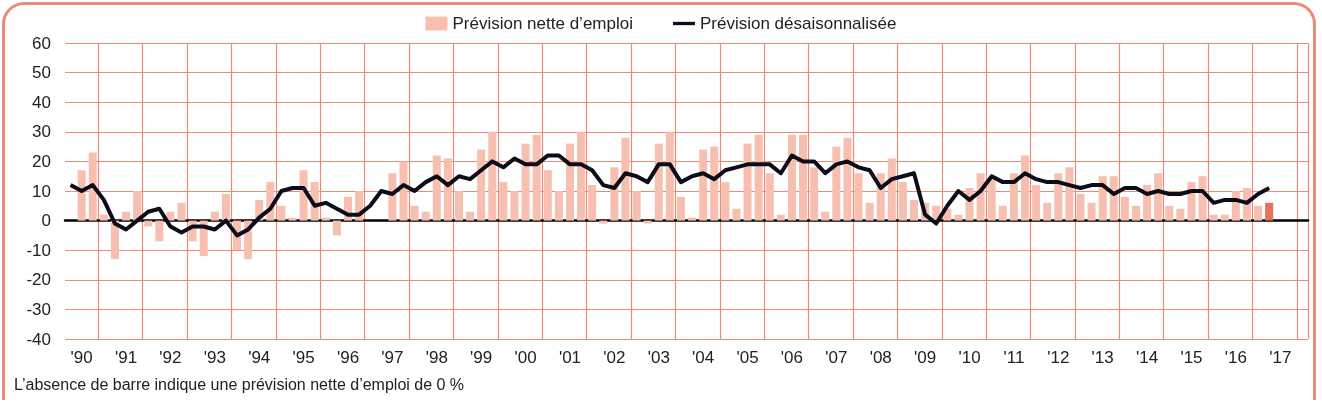 This screenshot has width=1322, height=402. I want to click on x-tick-label: '01, so click(570, 357).